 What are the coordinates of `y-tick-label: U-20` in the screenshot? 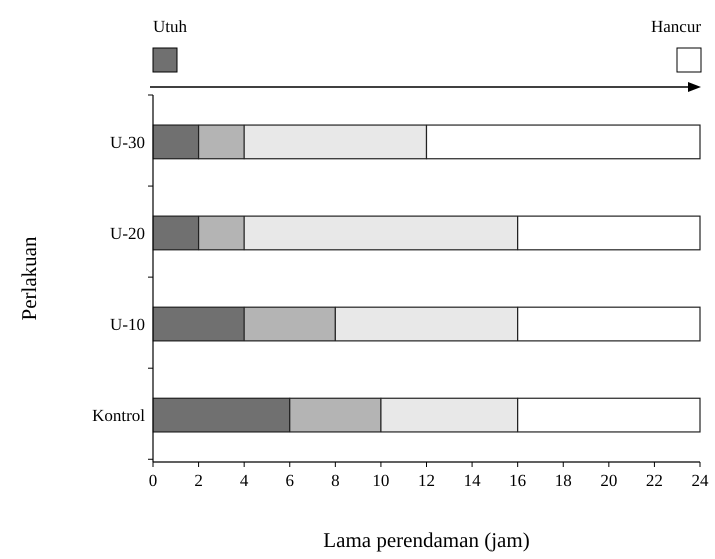 It's located at (127, 233).